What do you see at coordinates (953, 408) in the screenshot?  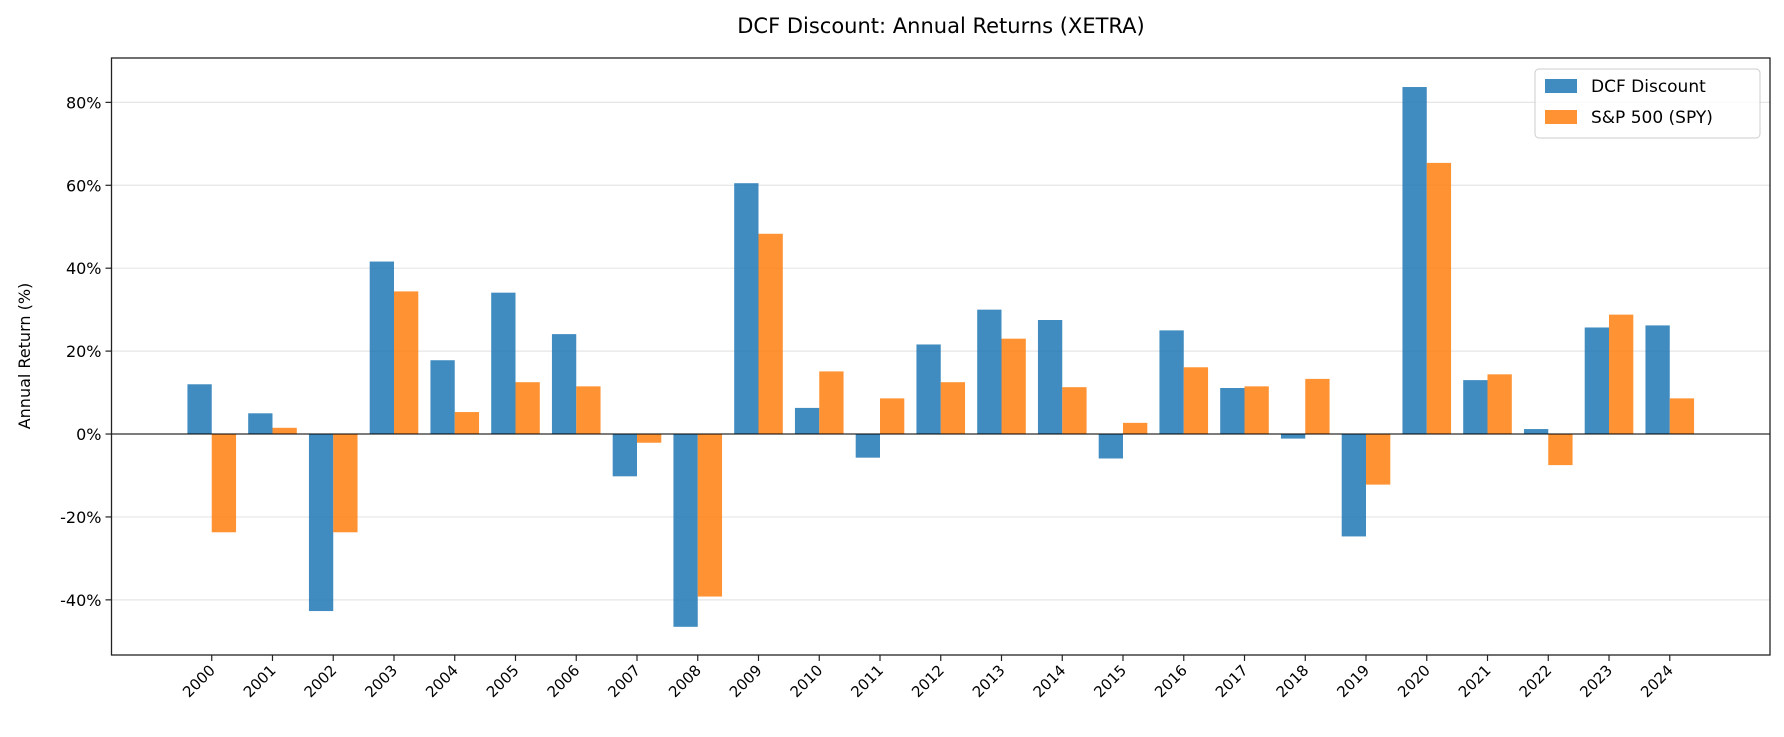 I see `bar-spy-2012` at bounding box center [953, 408].